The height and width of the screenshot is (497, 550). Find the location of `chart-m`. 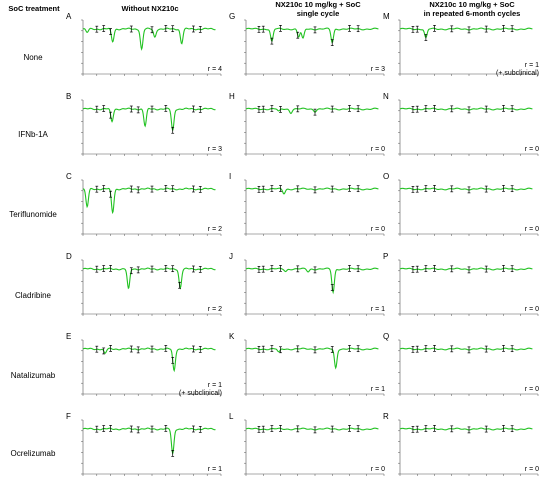

chart-m is located at coordinates (468, 47).